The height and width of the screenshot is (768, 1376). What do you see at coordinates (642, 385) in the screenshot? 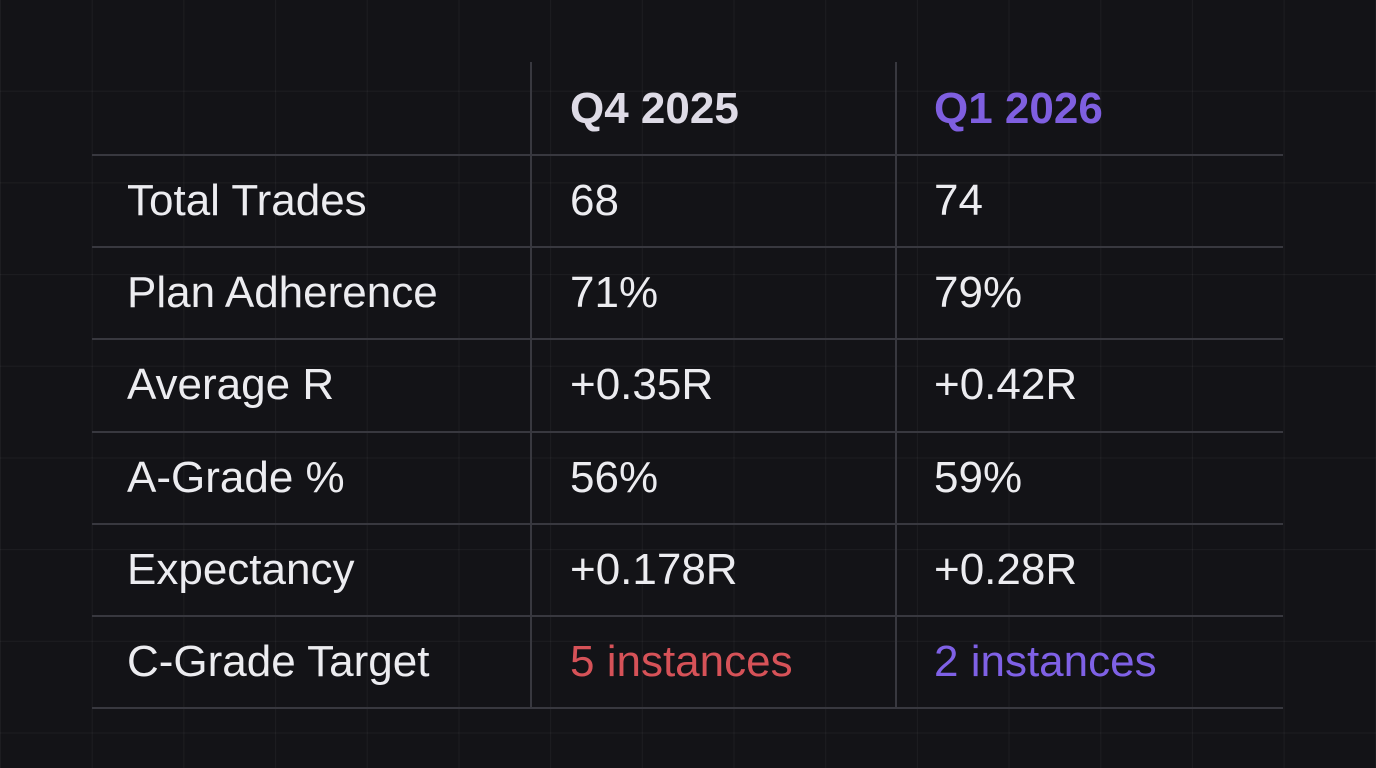
I see `cell-value: +0.35R` at bounding box center [642, 385].